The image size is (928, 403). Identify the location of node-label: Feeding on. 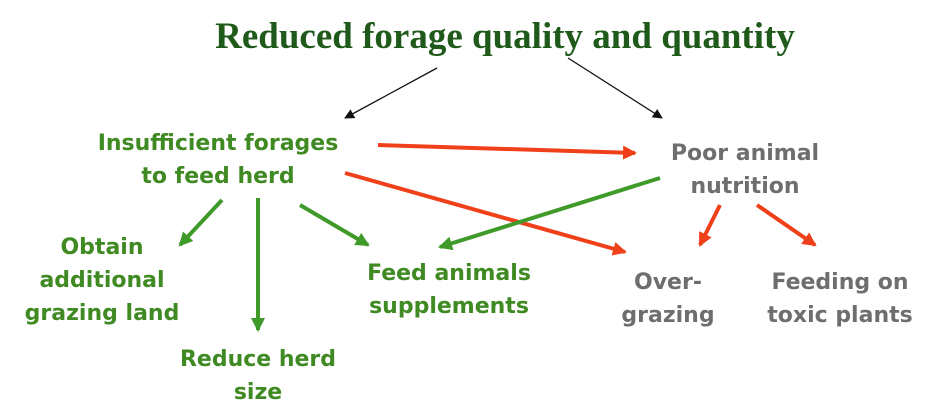
(839, 282).